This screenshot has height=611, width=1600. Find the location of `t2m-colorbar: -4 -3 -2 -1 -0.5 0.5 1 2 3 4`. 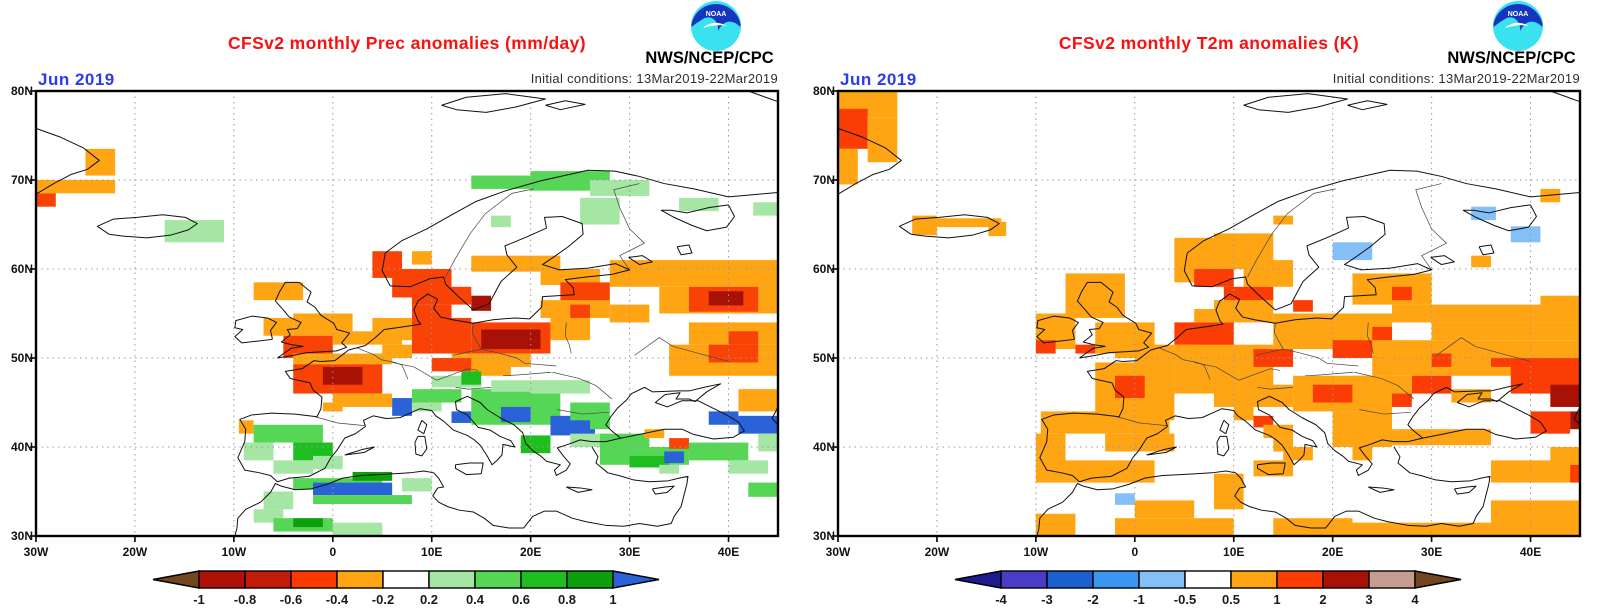

t2m-colorbar: -4 -3 -2 -1 -0.5 0.5 1 2 3 4 is located at coordinates (1208, 588).